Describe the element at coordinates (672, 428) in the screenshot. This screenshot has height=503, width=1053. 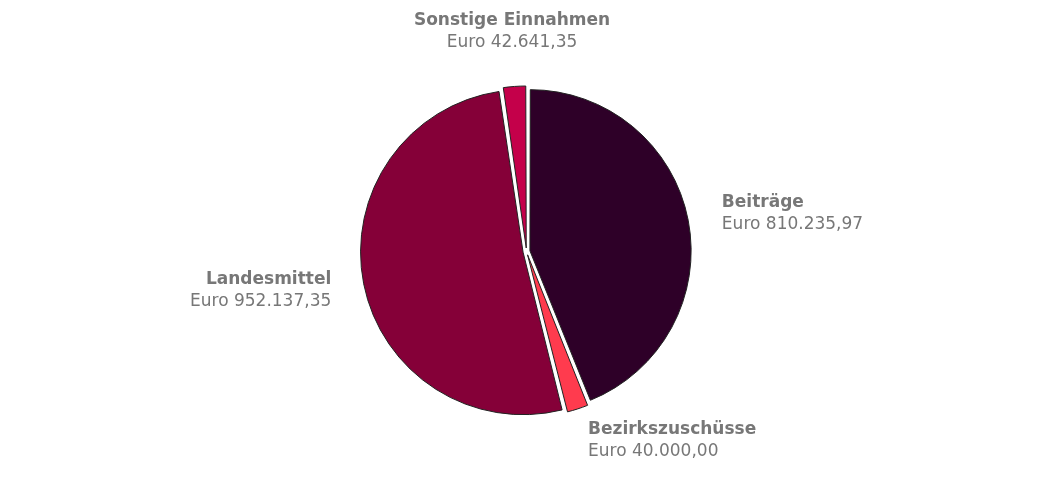
I see `slice-label: Bezirkszuschüsse` at that location.